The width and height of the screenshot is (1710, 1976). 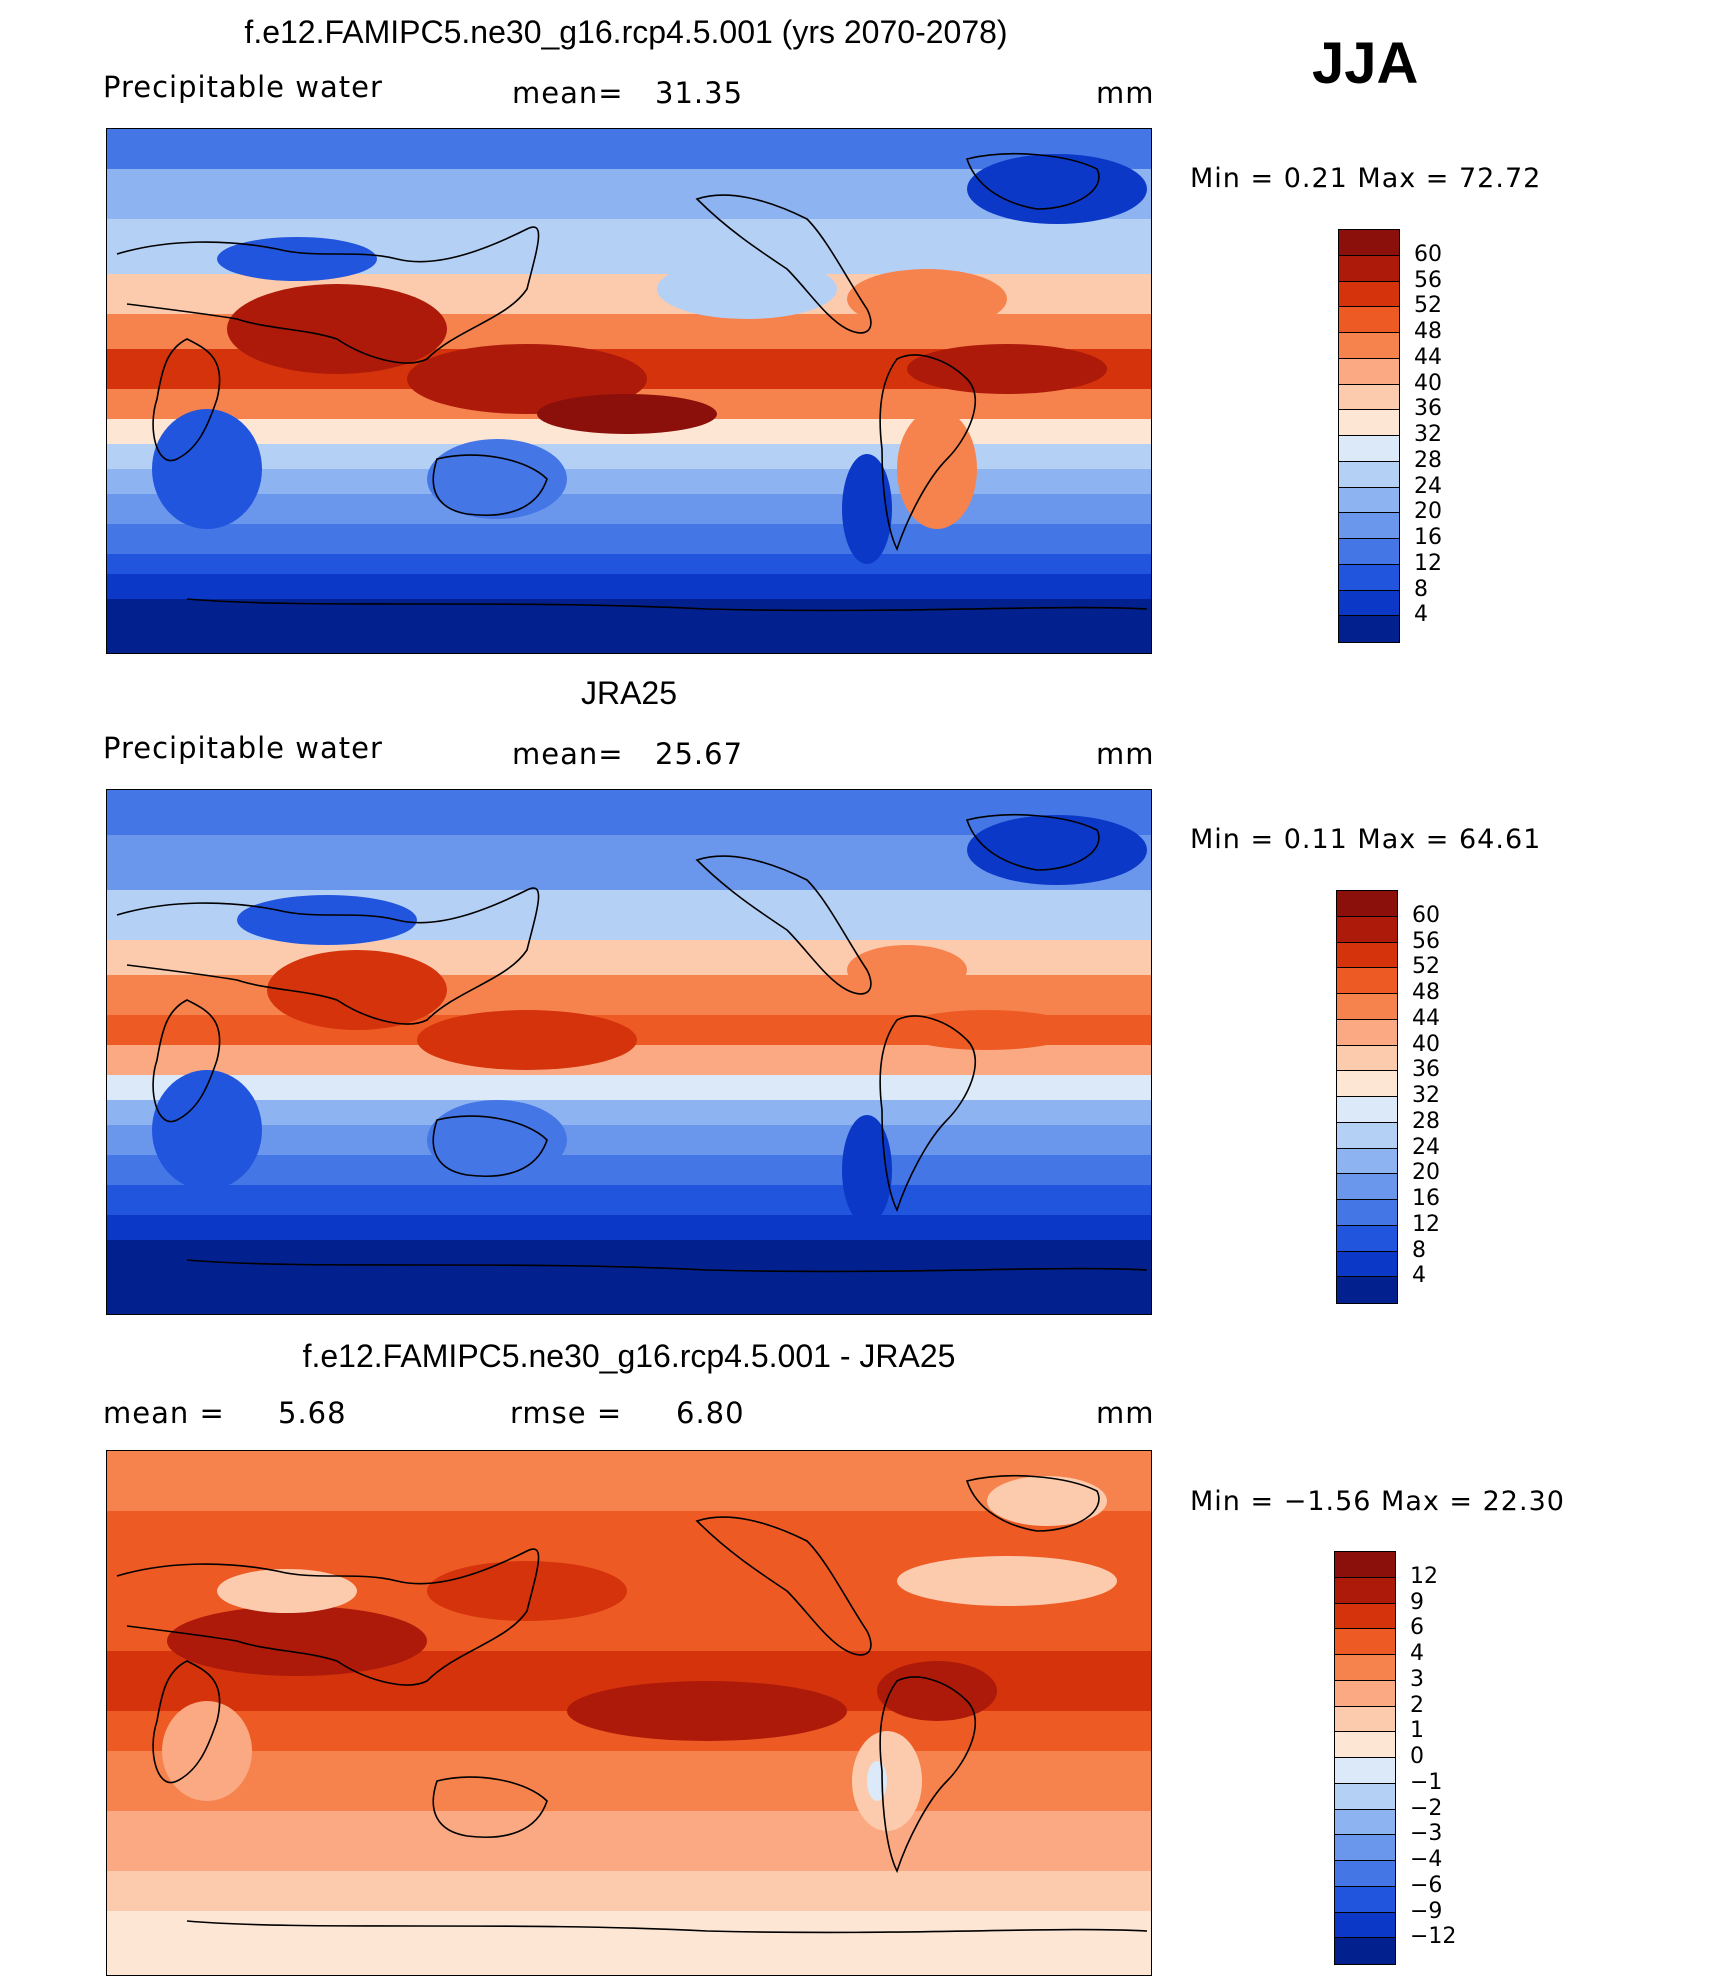 I want to click on colorbar-tick-label: 1, so click(x=1417, y=1731).